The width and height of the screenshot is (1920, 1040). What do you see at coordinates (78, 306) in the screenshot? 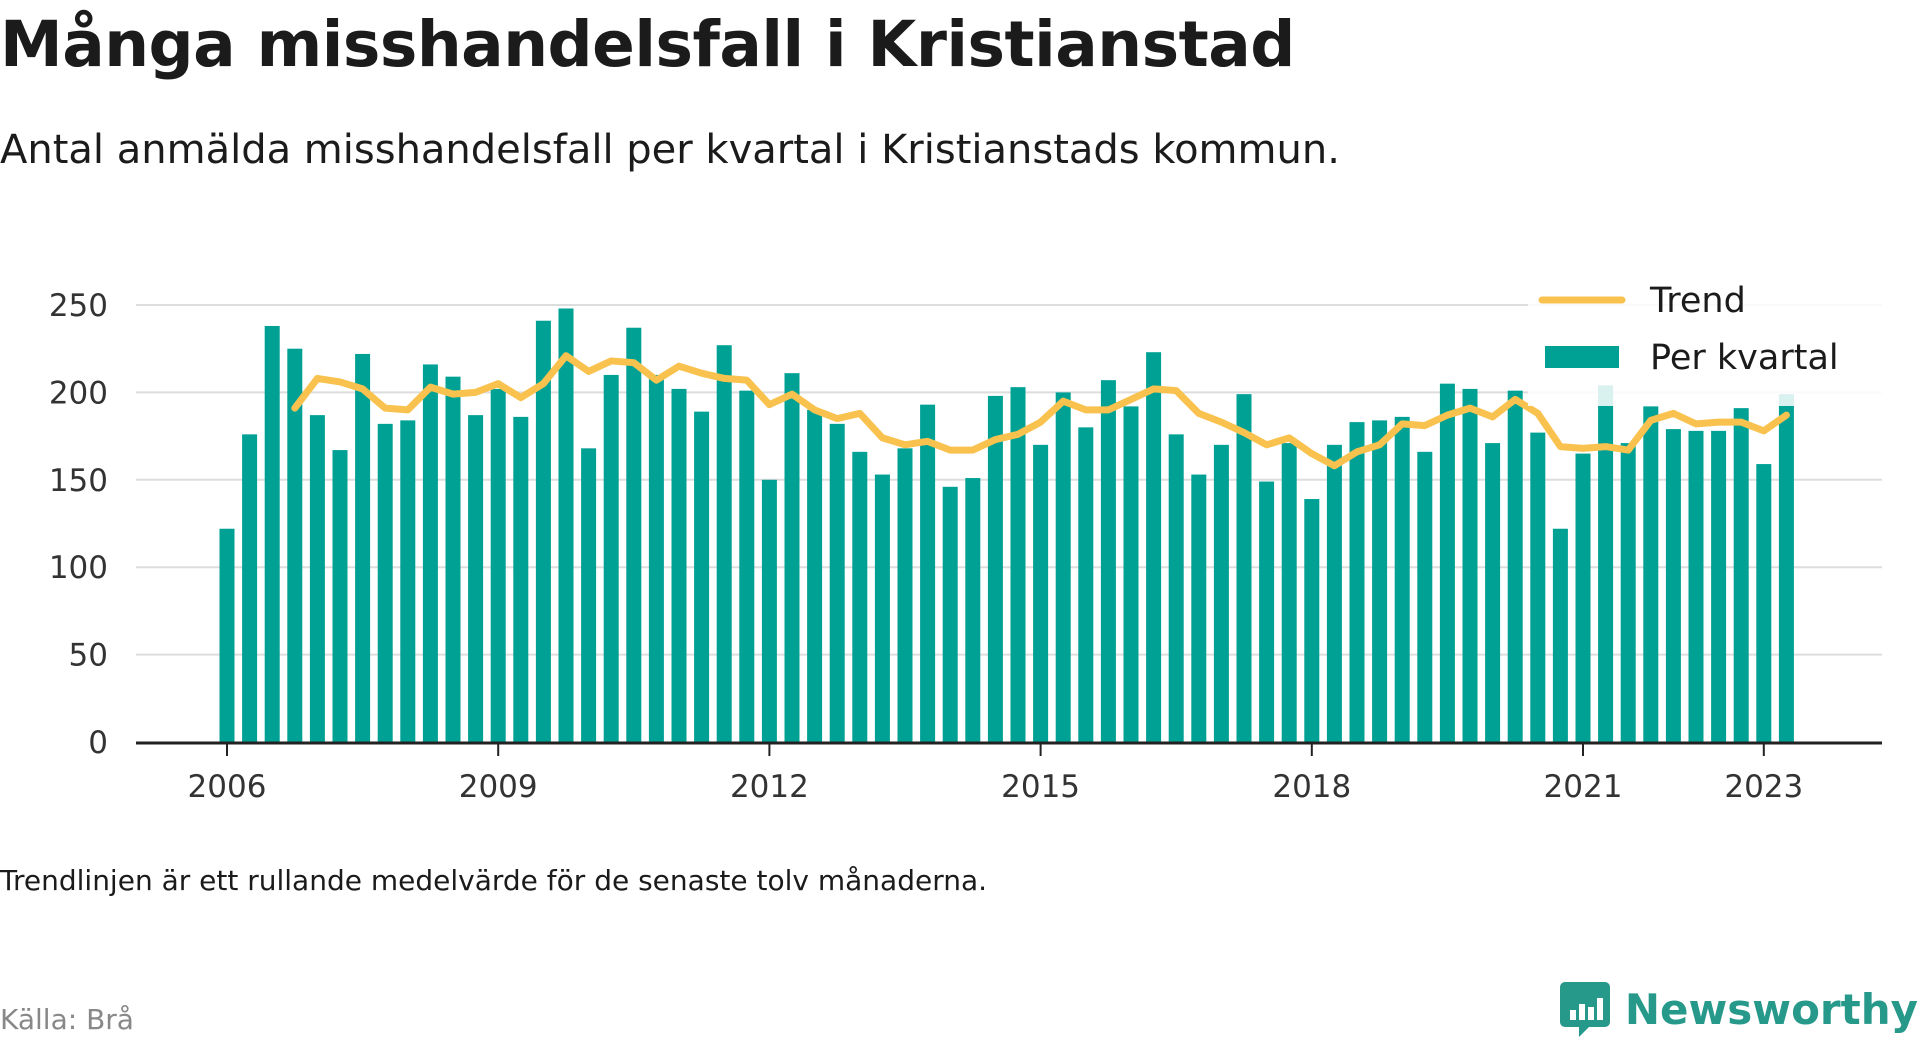
I see `y-tick-label: 250` at bounding box center [78, 306].